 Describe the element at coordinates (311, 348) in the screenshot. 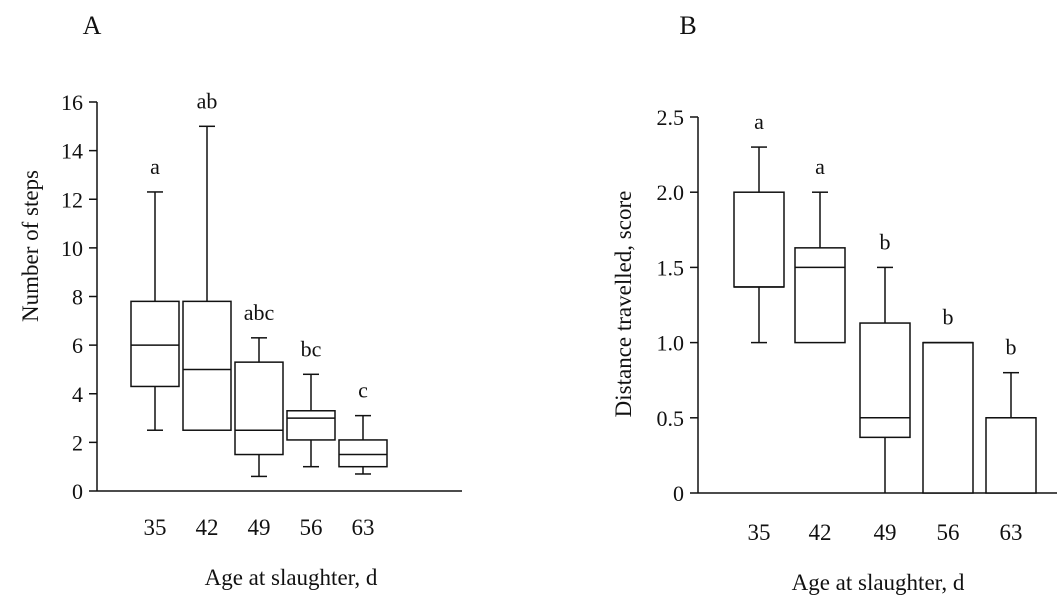

I see `panel-a-significance-letter: bc` at that location.